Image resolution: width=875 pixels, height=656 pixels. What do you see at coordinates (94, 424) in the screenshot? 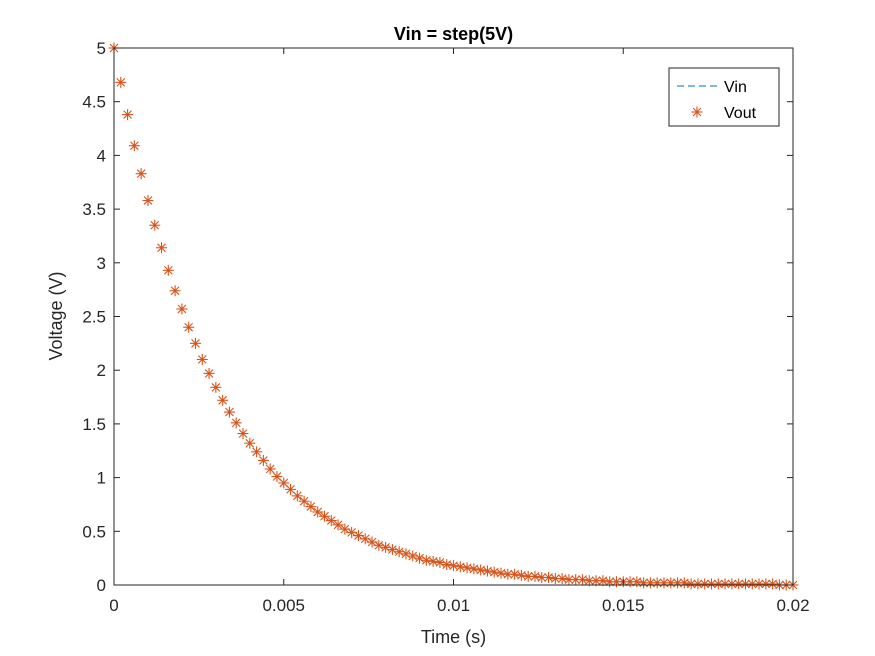
I see `y-tick-label: 1.5` at bounding box center [94, 424].